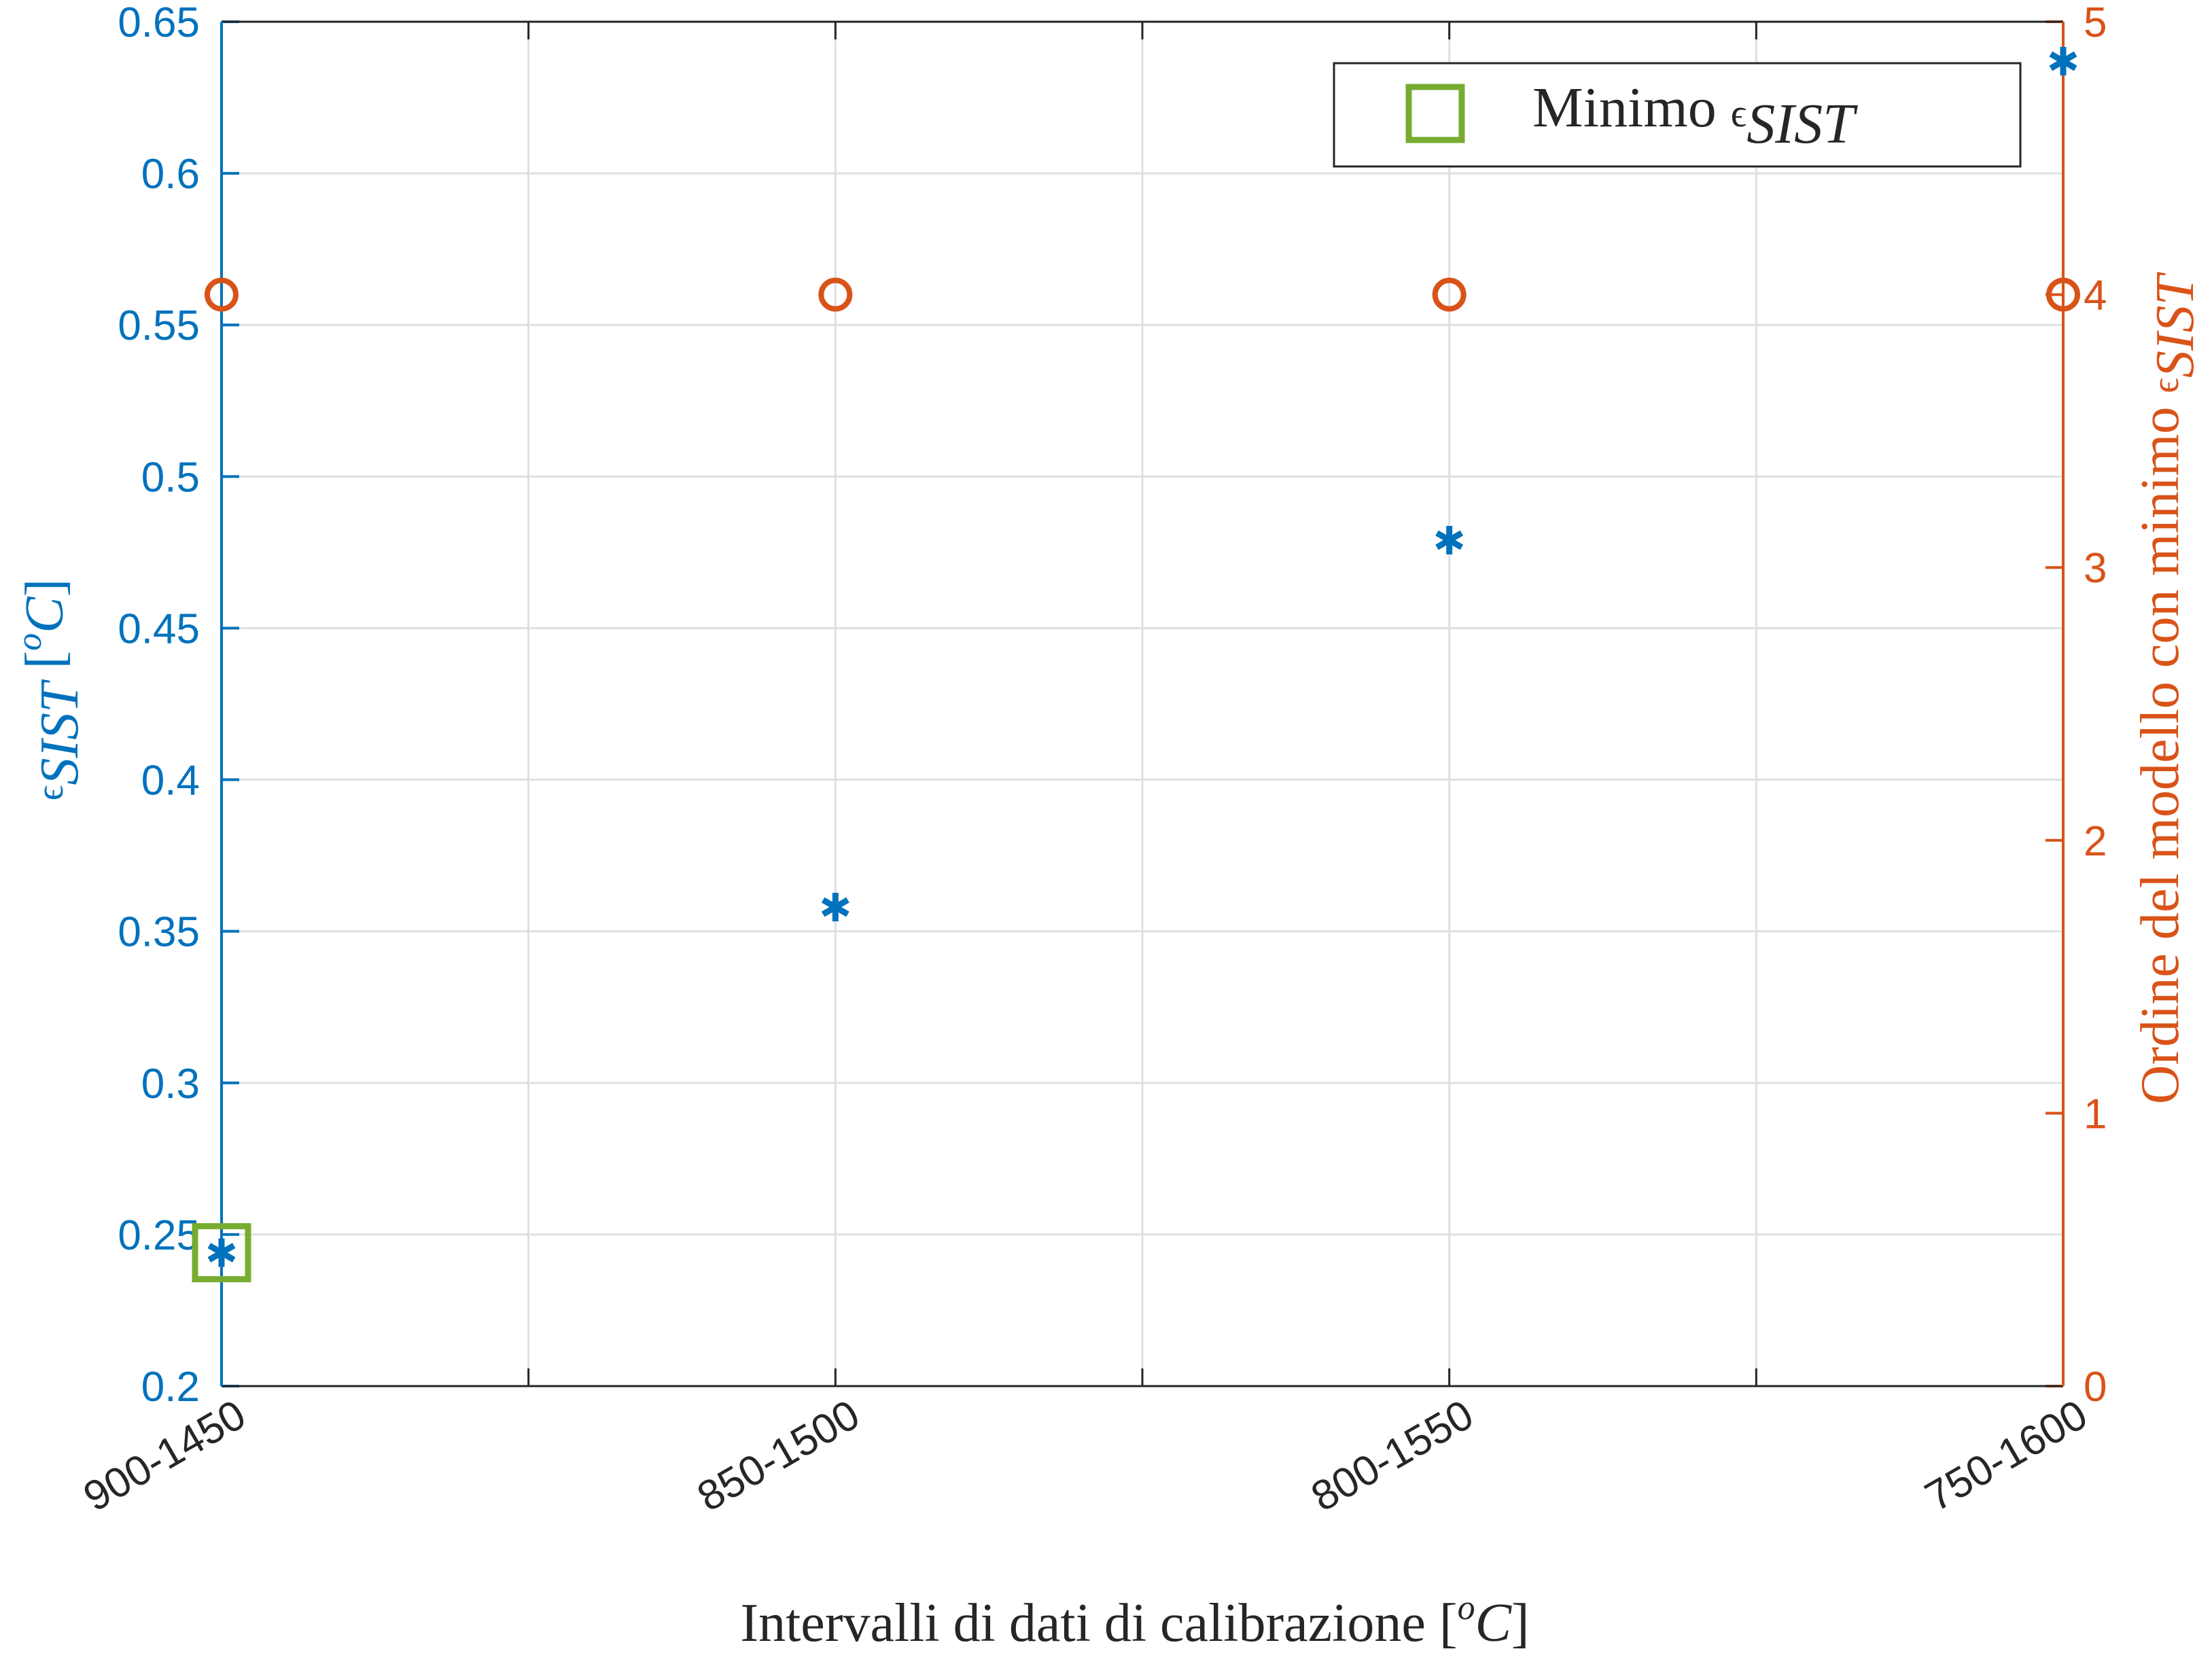 This screenshot has width=2212, height=1664. What do you see at coordinates (1392, 1456) in the screenshot?
I see `x-tick-label: 800-1550` at bounding box center [1392, 1456].